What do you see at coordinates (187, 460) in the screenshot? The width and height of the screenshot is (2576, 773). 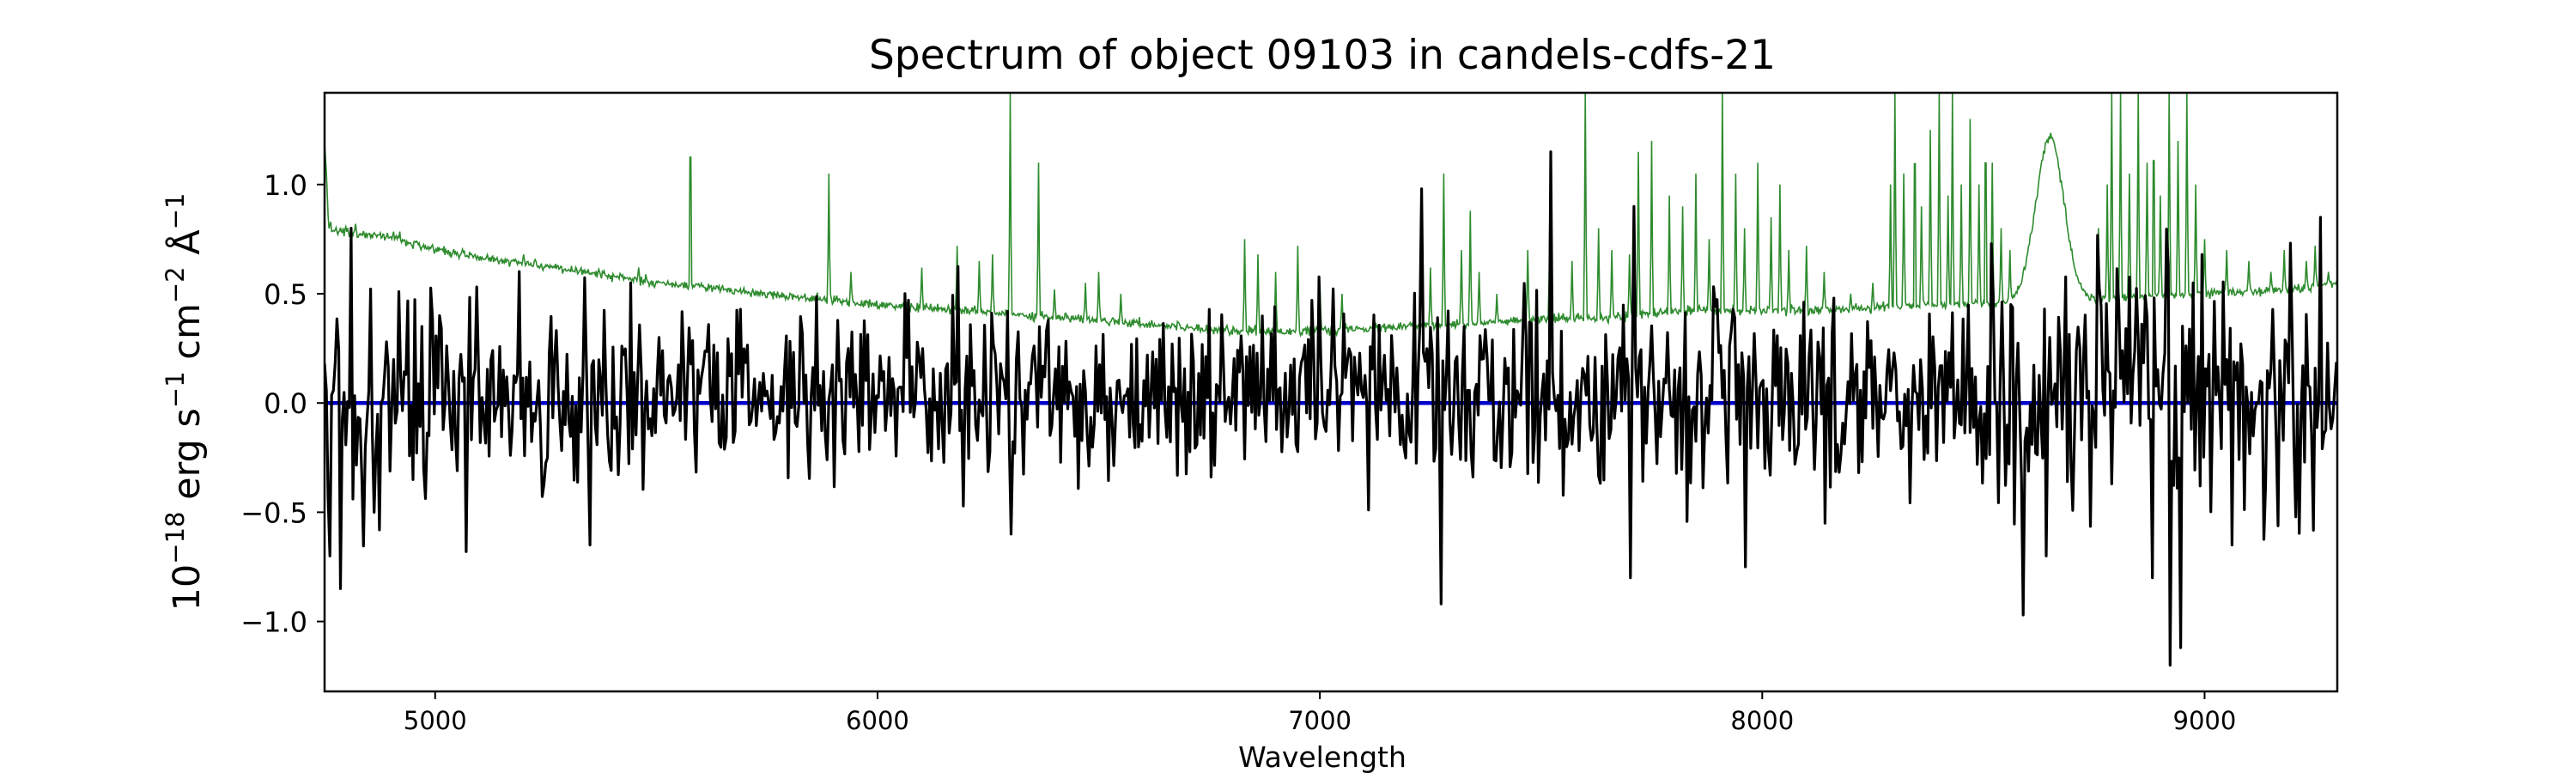 I see `y-label-unit1: erg s` at bounding box center [187, 460].